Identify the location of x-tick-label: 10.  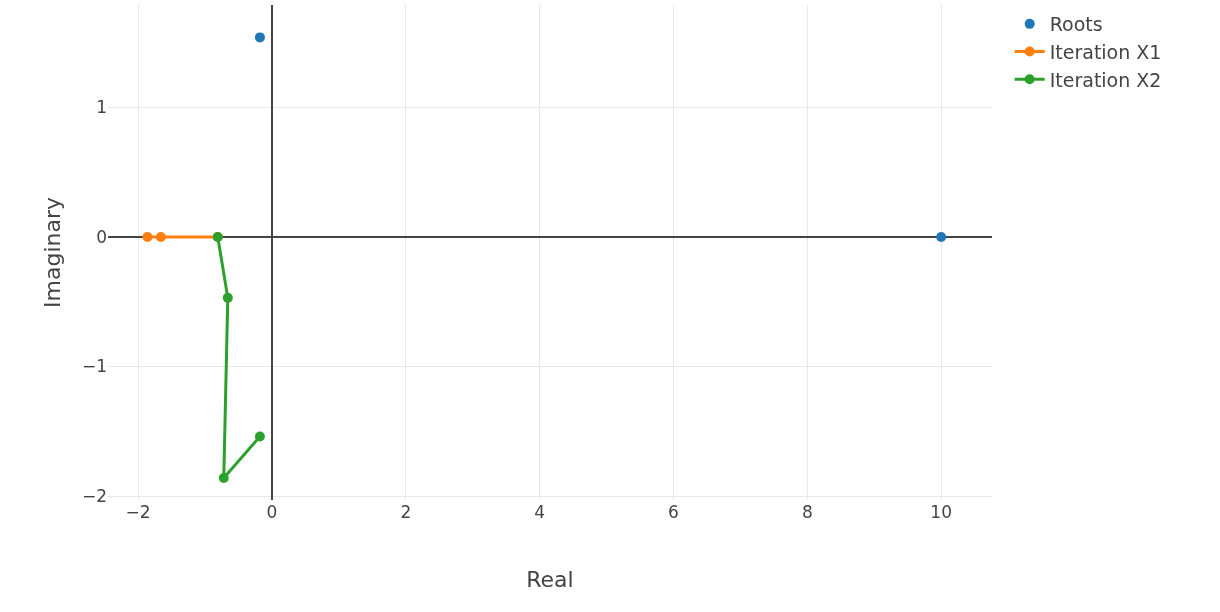
(941, 512).